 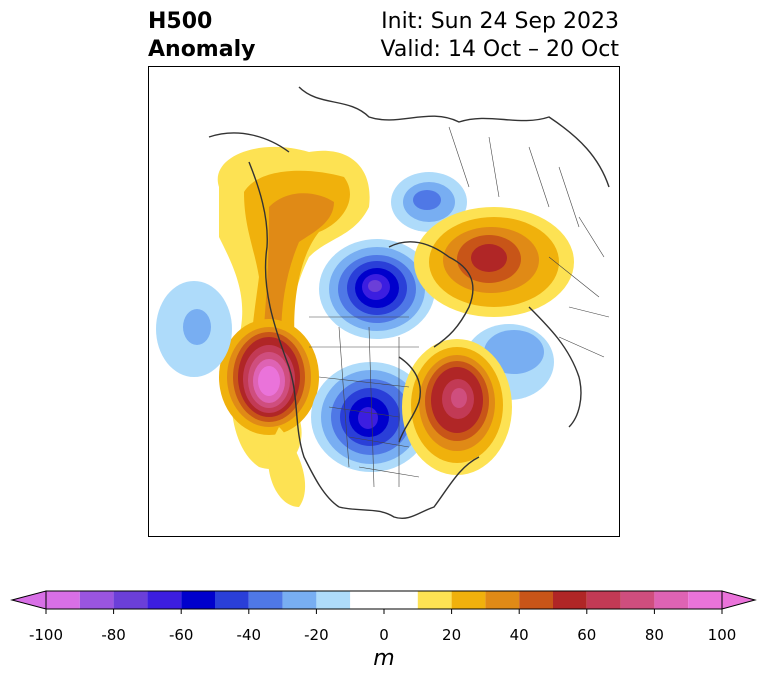 What do you see at coordinates (494, 262) in the screenshot?
I see `anomaly-positive-eurasia` at bounding box center [494, 262].